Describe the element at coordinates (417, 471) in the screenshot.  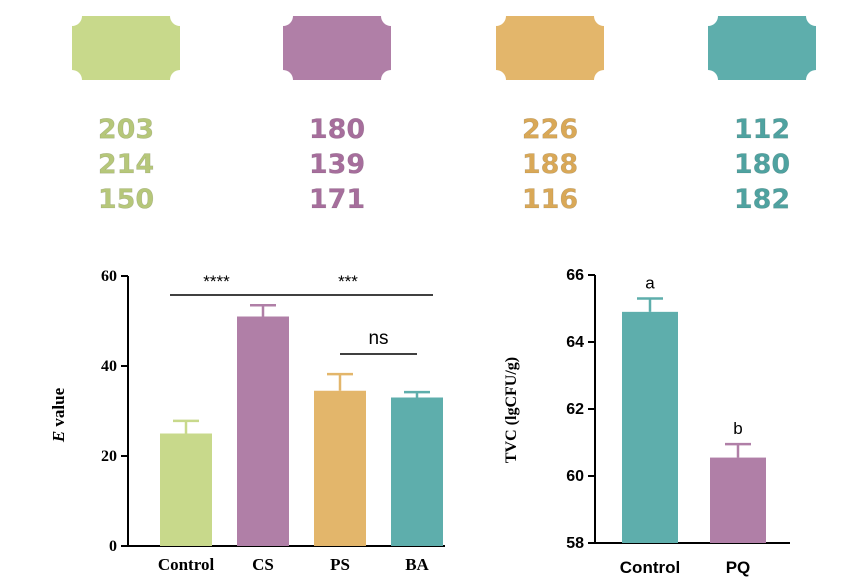
I see `bar-ba` at that location.